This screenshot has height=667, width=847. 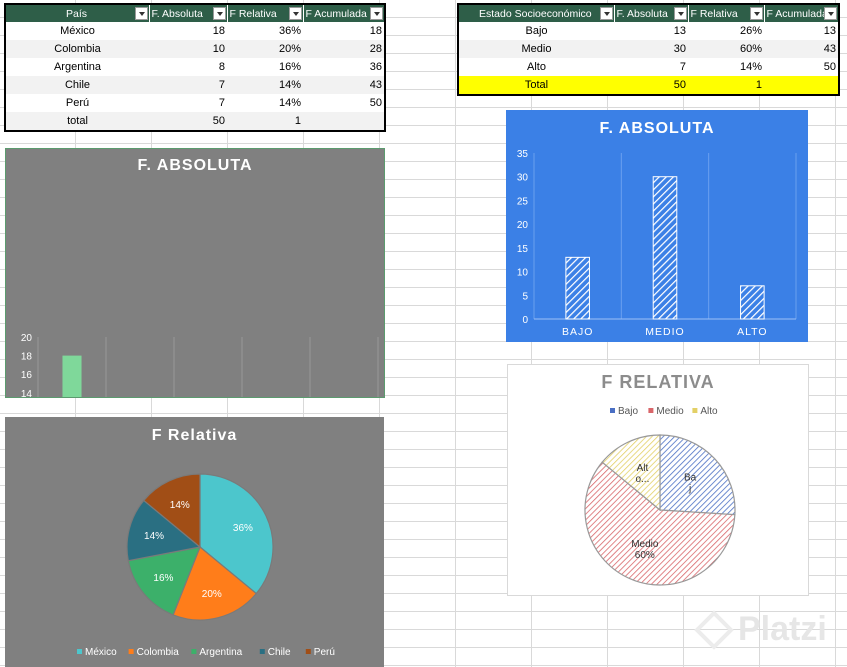 What do you see at coordinates (690, 477) in the screenshot?
I see `pie-data-label: Ba` at bounding box center [690, 477].